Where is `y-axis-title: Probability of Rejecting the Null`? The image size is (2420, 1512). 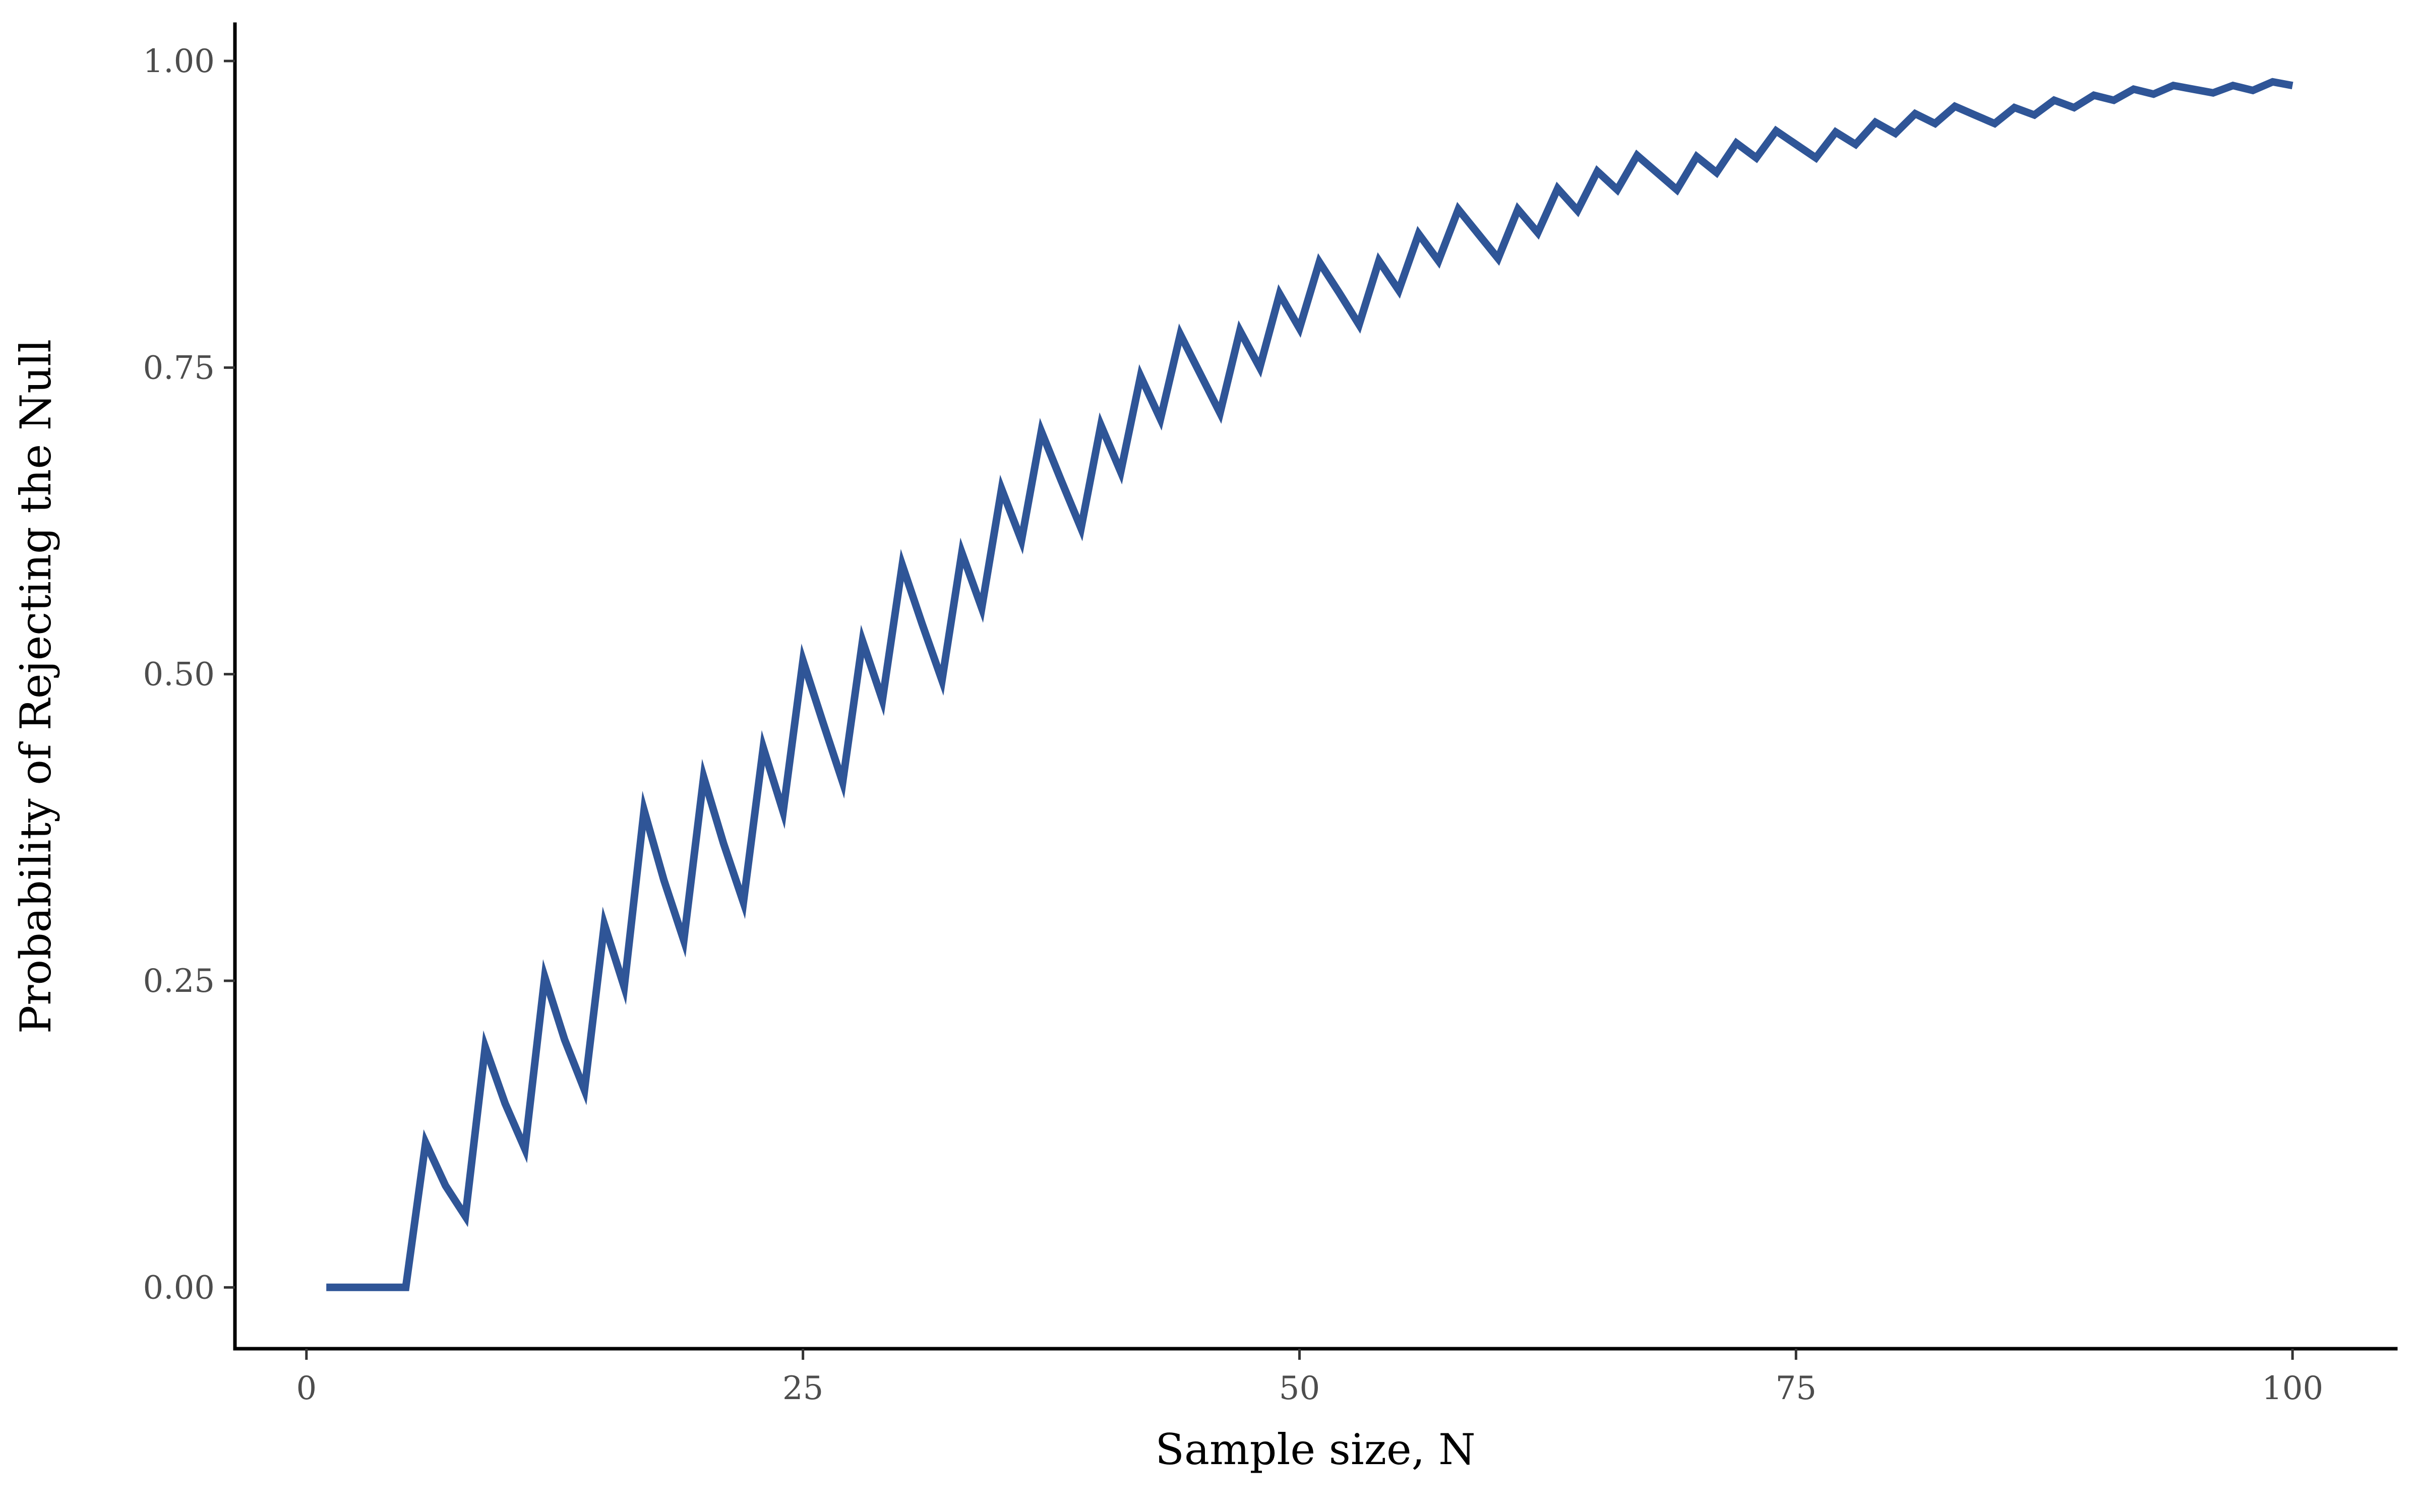
y-axis-title: Probability of Rejecting the Null is located at coordinates (35, 686).